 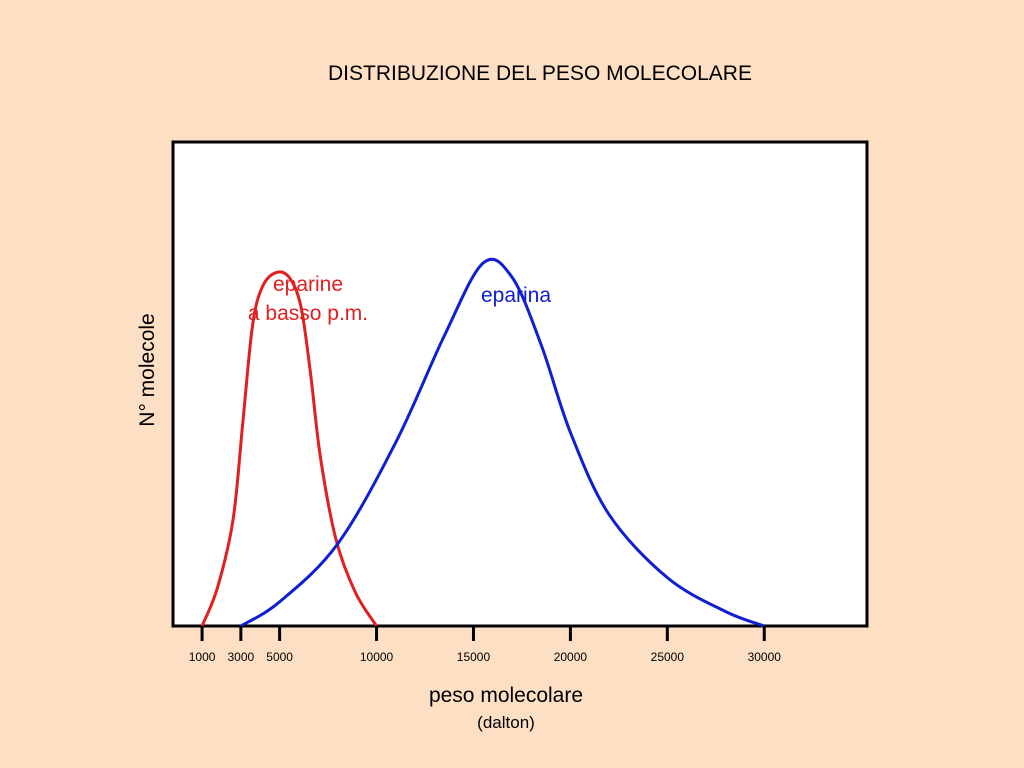 I want to click on x-tick-label: 25000, so click(x=668, y=657).